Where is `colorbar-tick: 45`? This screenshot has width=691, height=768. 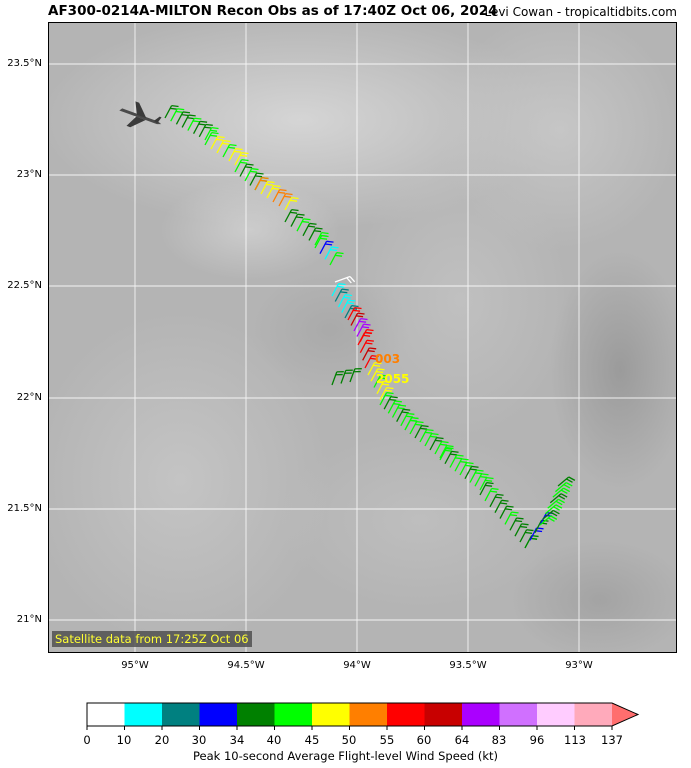 colorbar-tick: 45 is located at coordinates (312, 740).